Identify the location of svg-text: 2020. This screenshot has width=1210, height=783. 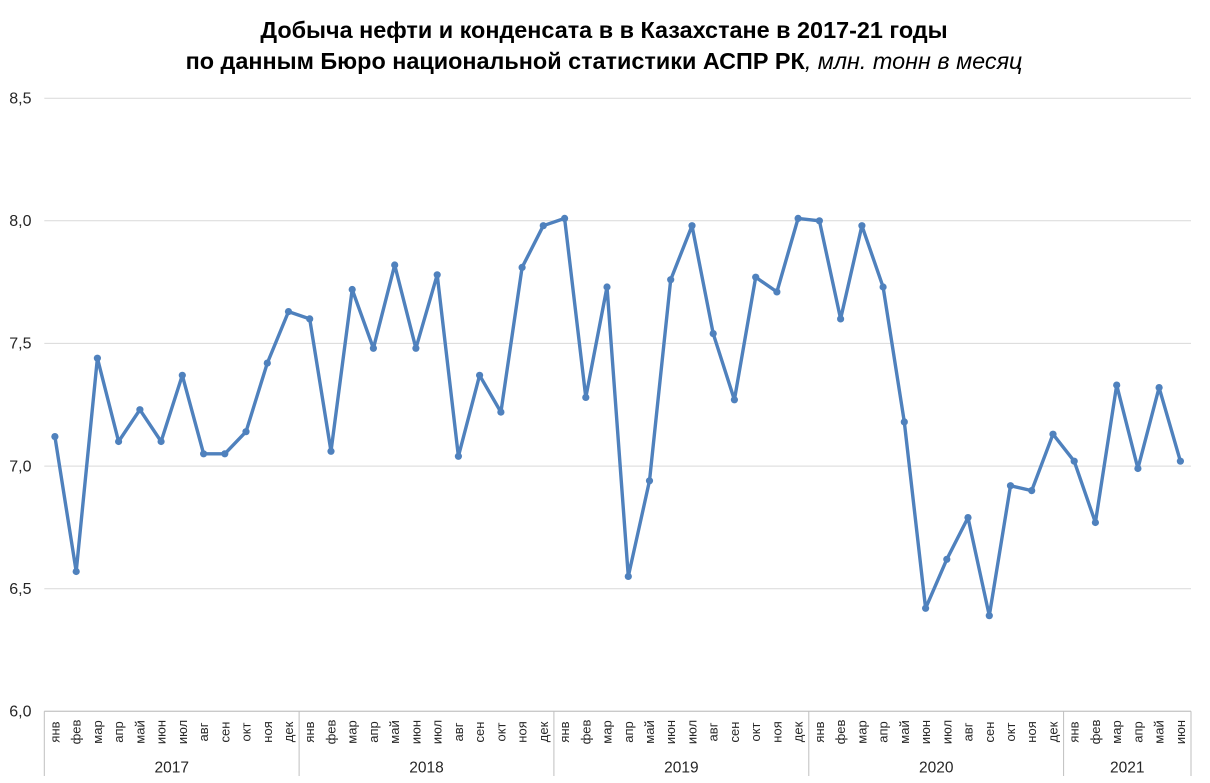
(936, 768).